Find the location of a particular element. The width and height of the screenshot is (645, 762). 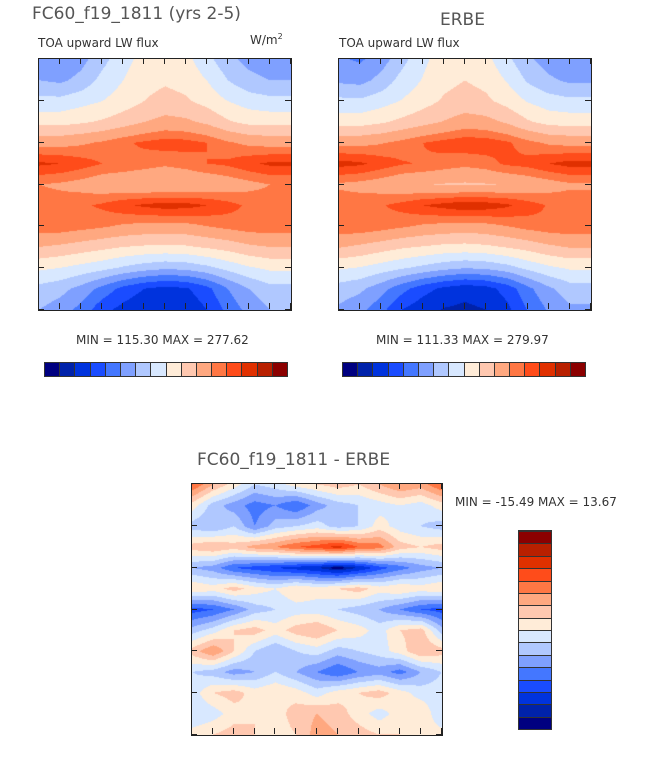

erbe-colorbar is located at coordinates (464, 369).